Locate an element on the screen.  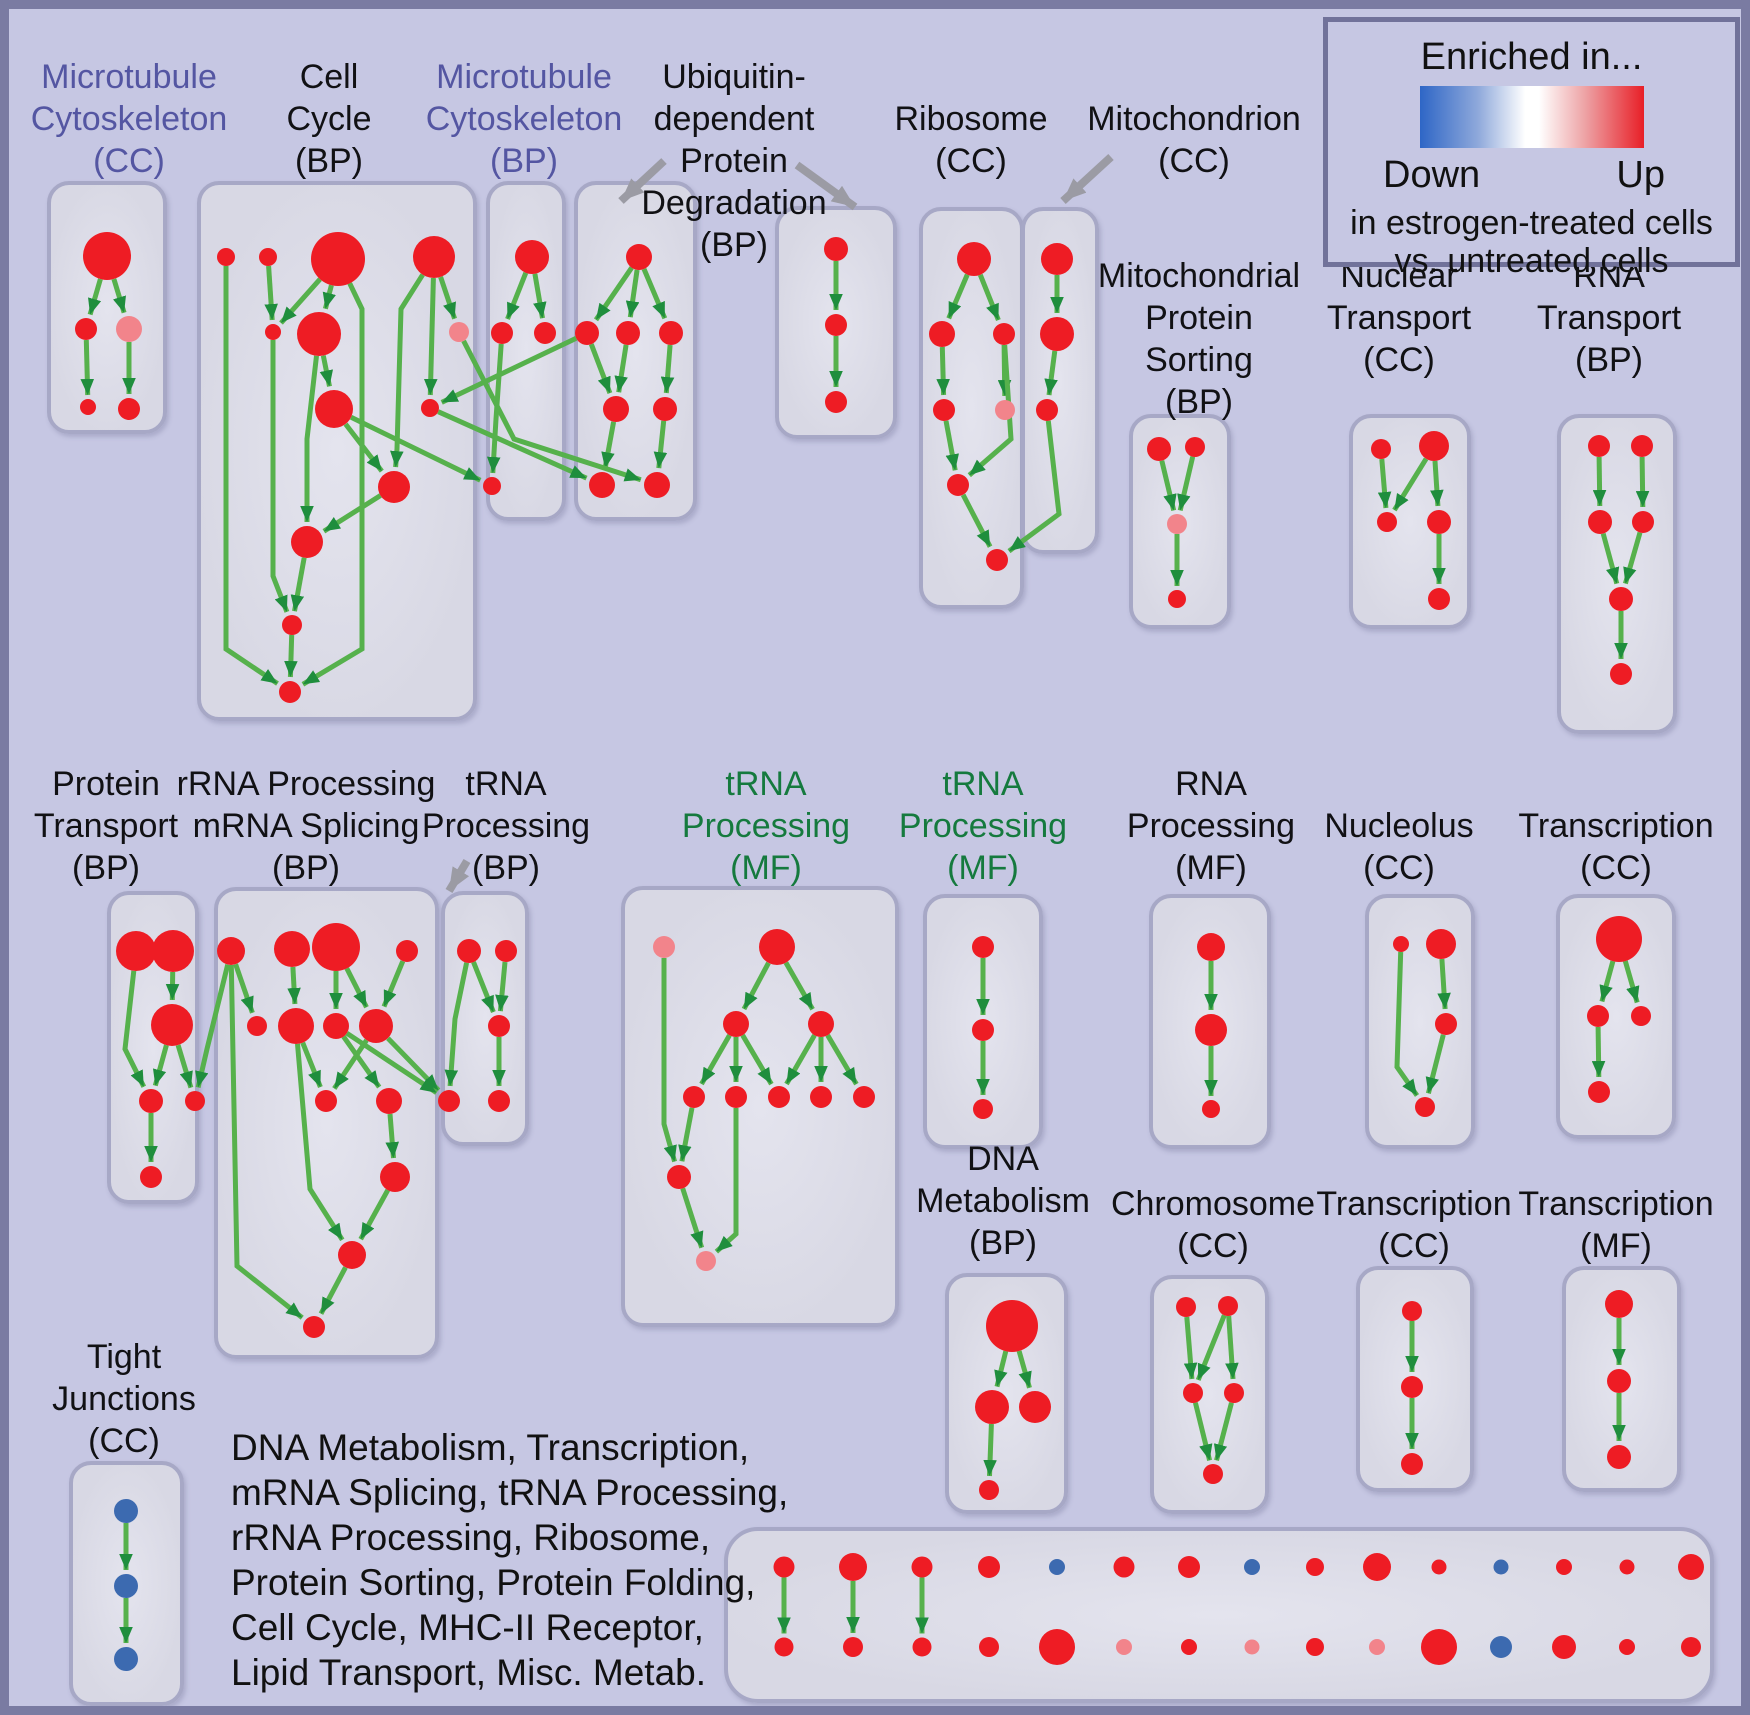
group-label-mc_cc: (CC) is located at coordinates (129, 161).